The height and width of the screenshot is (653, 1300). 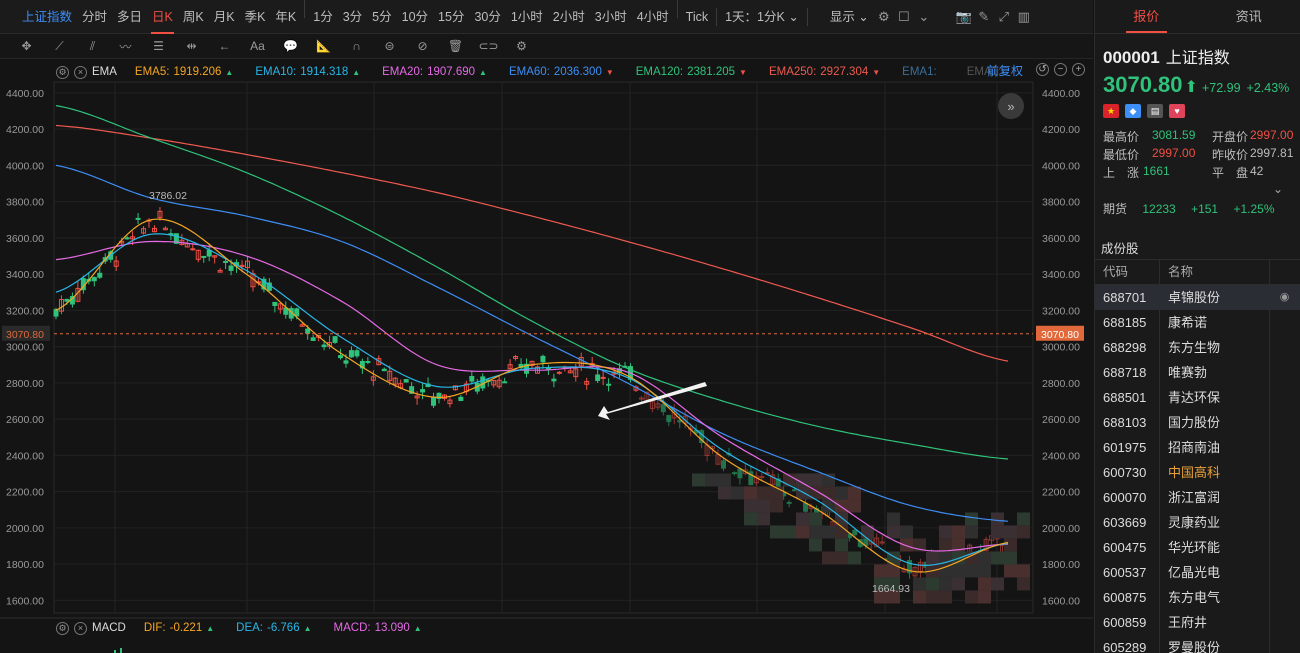 What do you see at coordinates (162, 17) in the screenshot?
I see `timeframe-tab: 日K` at bounding box center [162, 17].